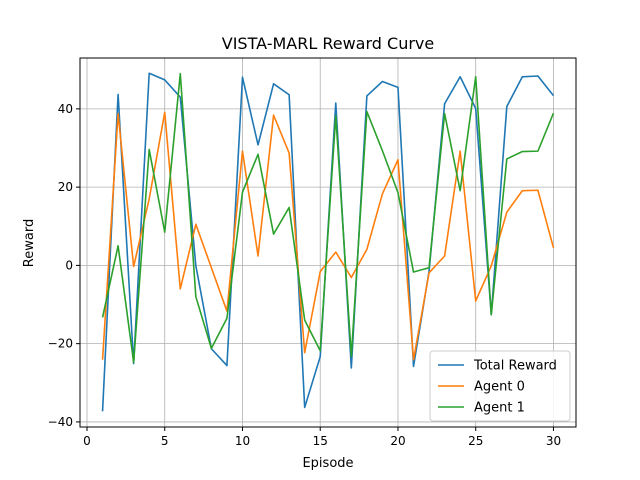 The image size is (640, 480). I want to click on x-axis-label: Episode, so click(327, 463).